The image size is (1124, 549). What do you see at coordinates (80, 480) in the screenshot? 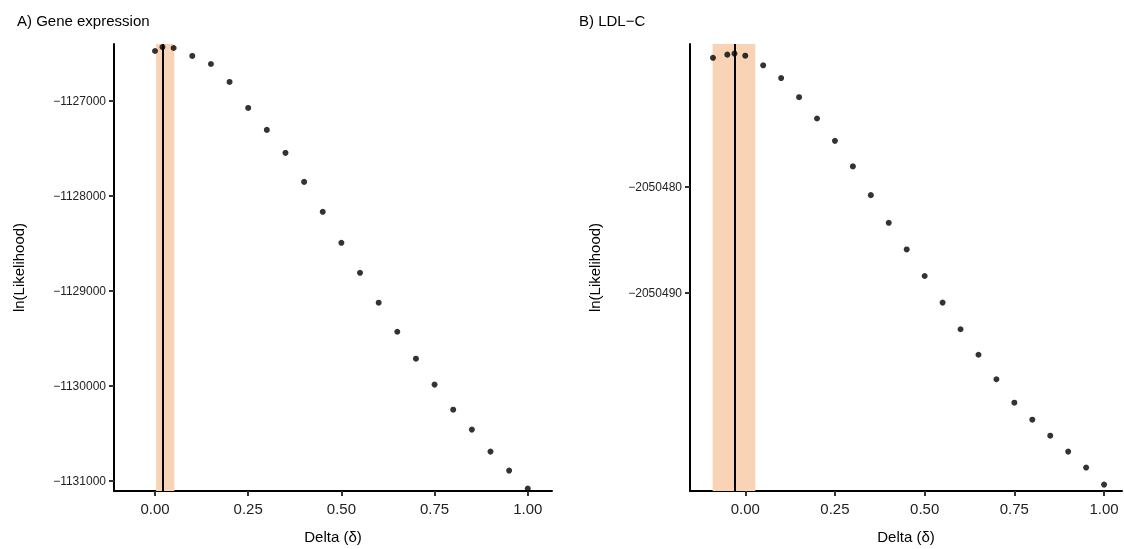
I see `y-tick-label: −1131000` at bounding box center [80, 480].